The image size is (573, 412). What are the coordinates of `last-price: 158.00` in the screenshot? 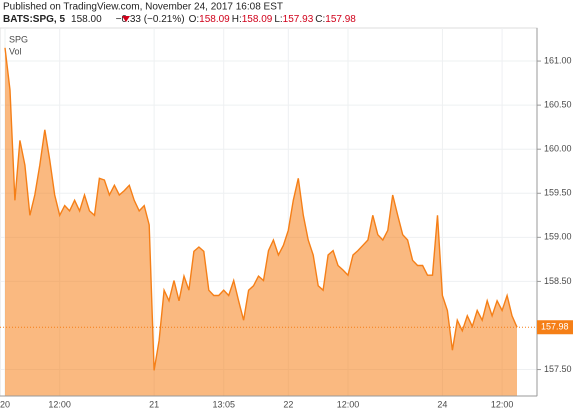 It's located at (86, 19).